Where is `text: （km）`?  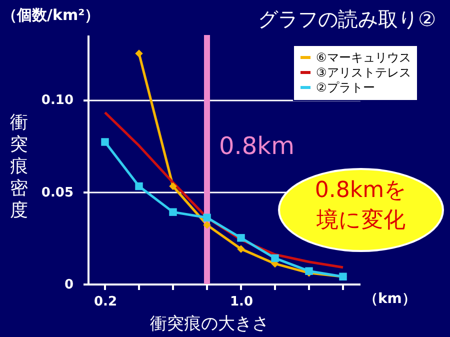
text: （km） is located at coordinates (390, 299).